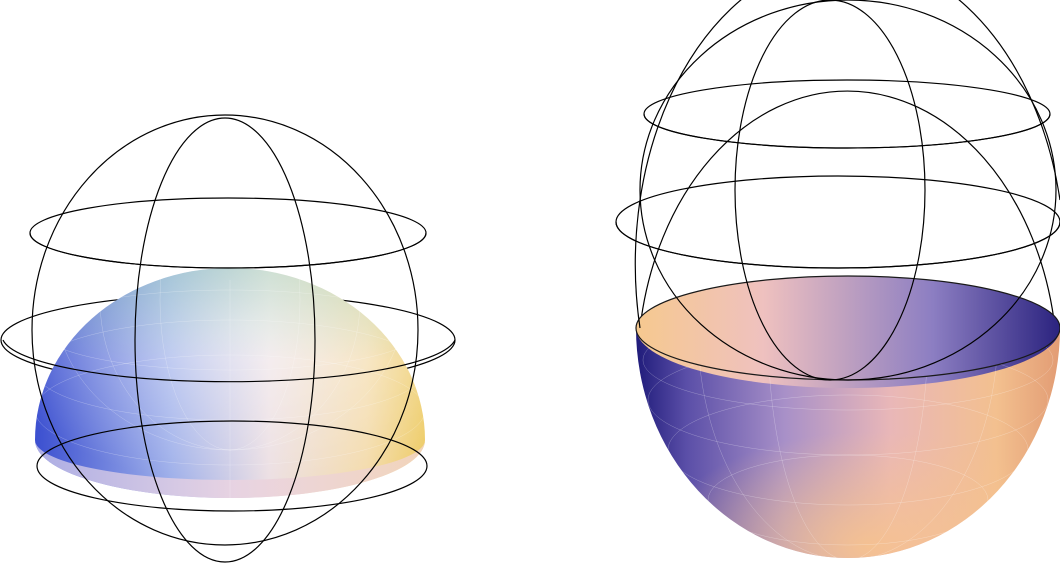 The width and height of the screenshot is (1060, 571). What do you see at coordinates (230, 383) in the screenshot?
I see `left-dome-surface` at bounding box center [230, 383].